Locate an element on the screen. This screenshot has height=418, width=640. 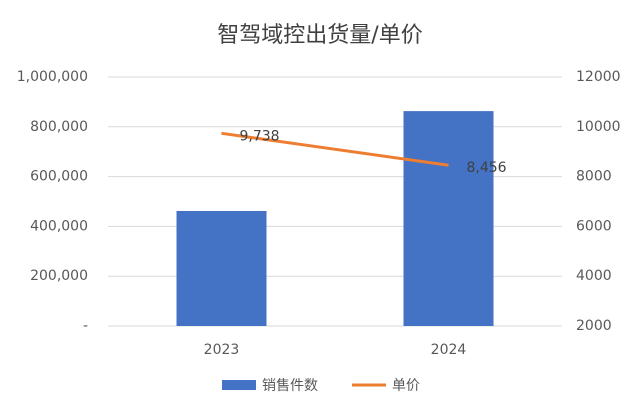
data-label: 9,738 is located at coordinates (260, 136).